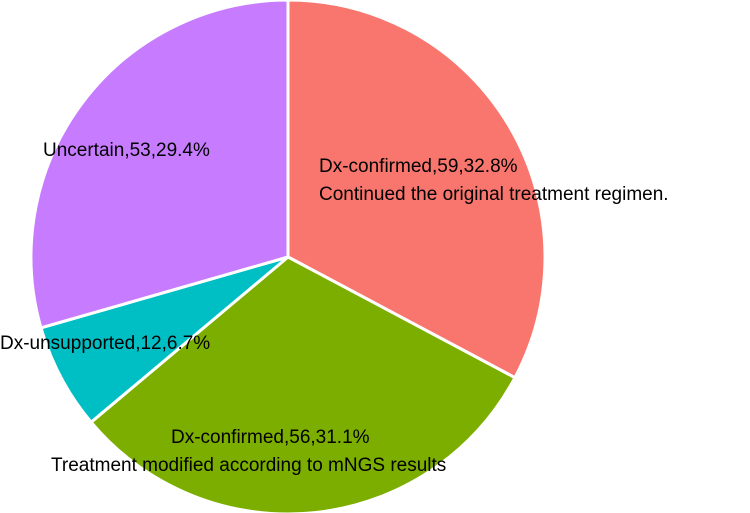  What do you see at coordinates (105, 343) in the screenshot?
I see `slice-label-dx-unsupported: Dx-unsupported,12,6.7%` at bounding box center [105, 343].